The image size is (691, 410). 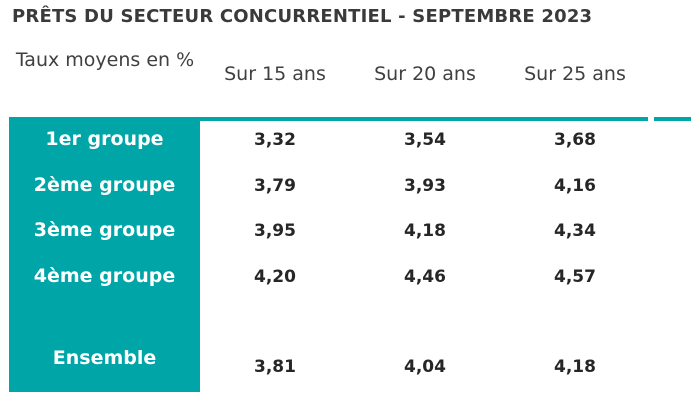 What do you see at coordinates (425, 140) in the screenshot?
I see `table-cell: 3,54` at bounding box center [425, 140].